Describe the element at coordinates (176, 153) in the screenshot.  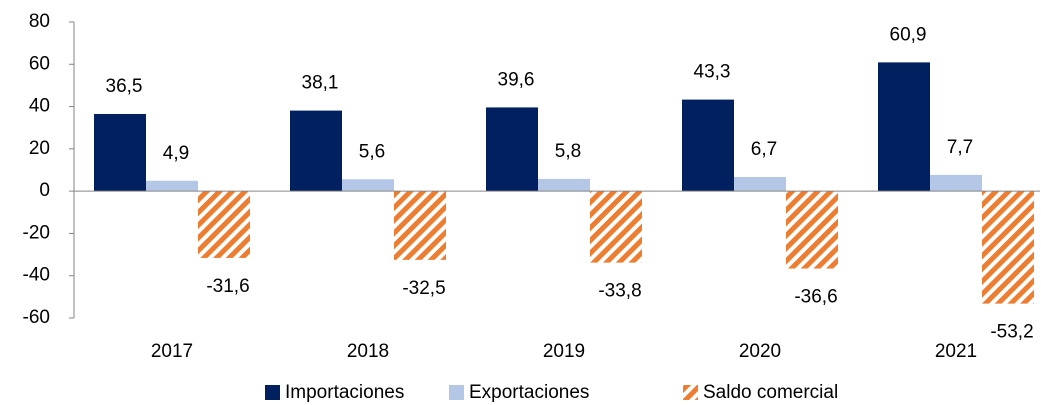
I see `value-label: 4,9` at that location.